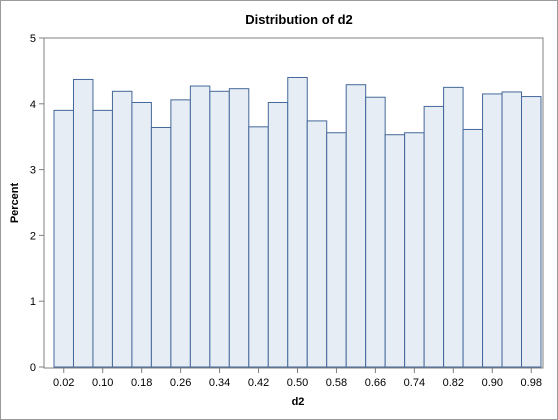 This screenshot has height=420, width=558. What do you see at coordinates (414, 383) in the screenshot?
I see `x-tick-label: 0.74` at bounding box center [414, 383].